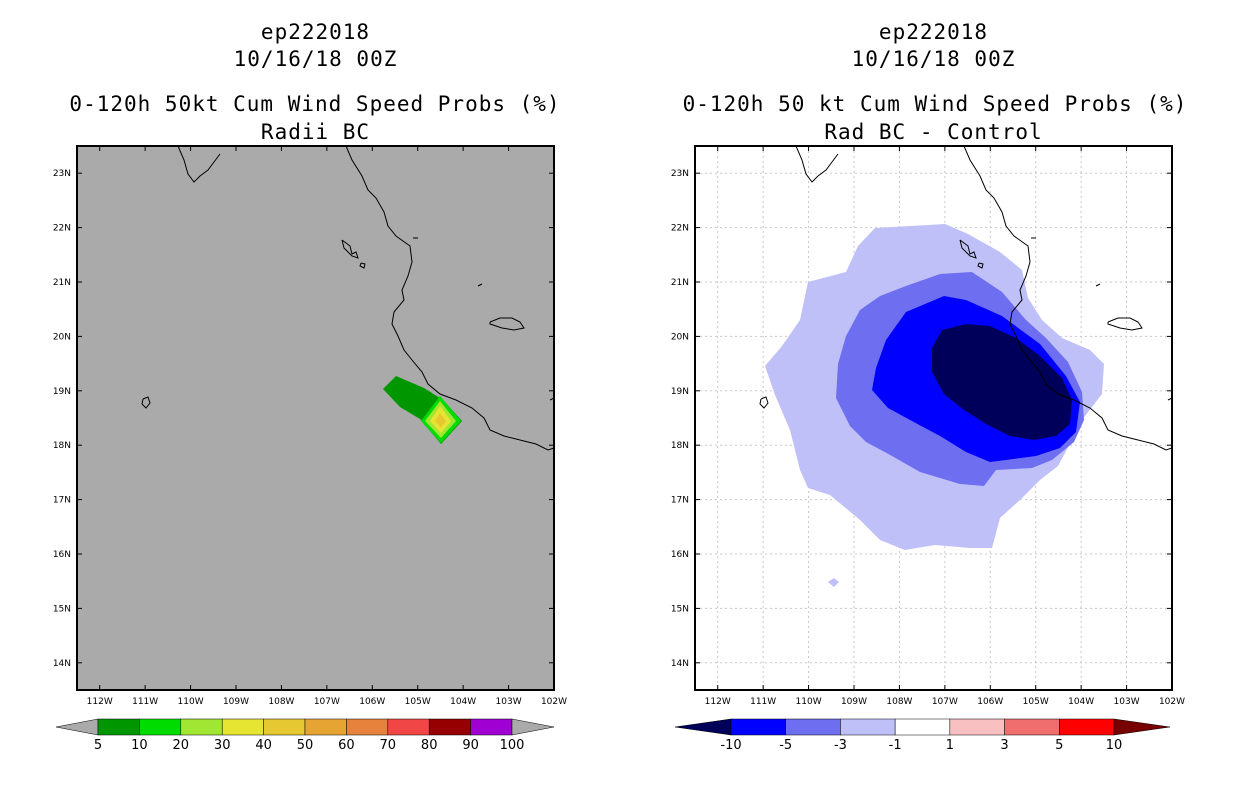  I want to click on right-date: 10/16/18 00Z, so click(933, 59).